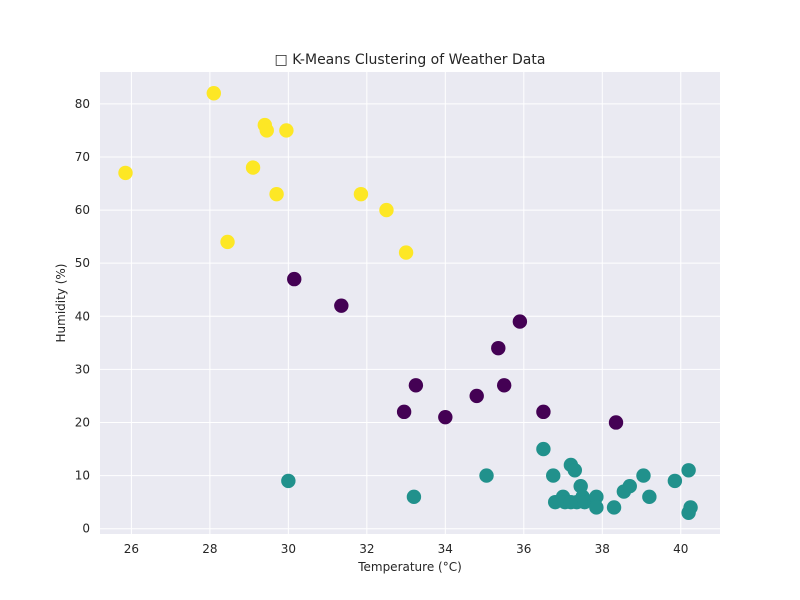  I want to click on y-tick-label: 0, so click(86, 529).